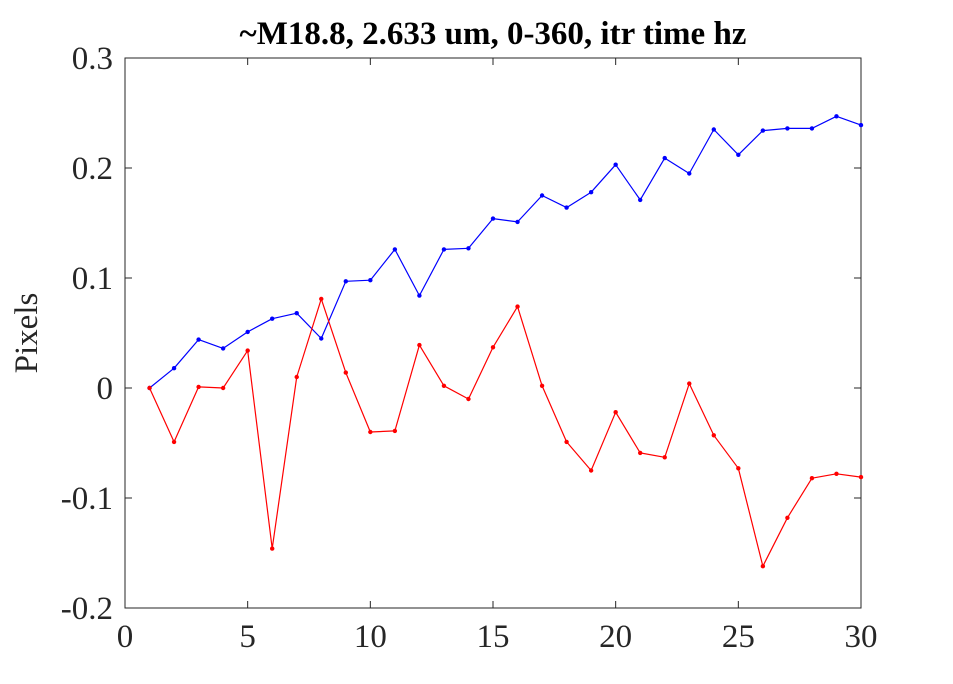  I want to click on x-tick-label: 25, so click(738, 637).